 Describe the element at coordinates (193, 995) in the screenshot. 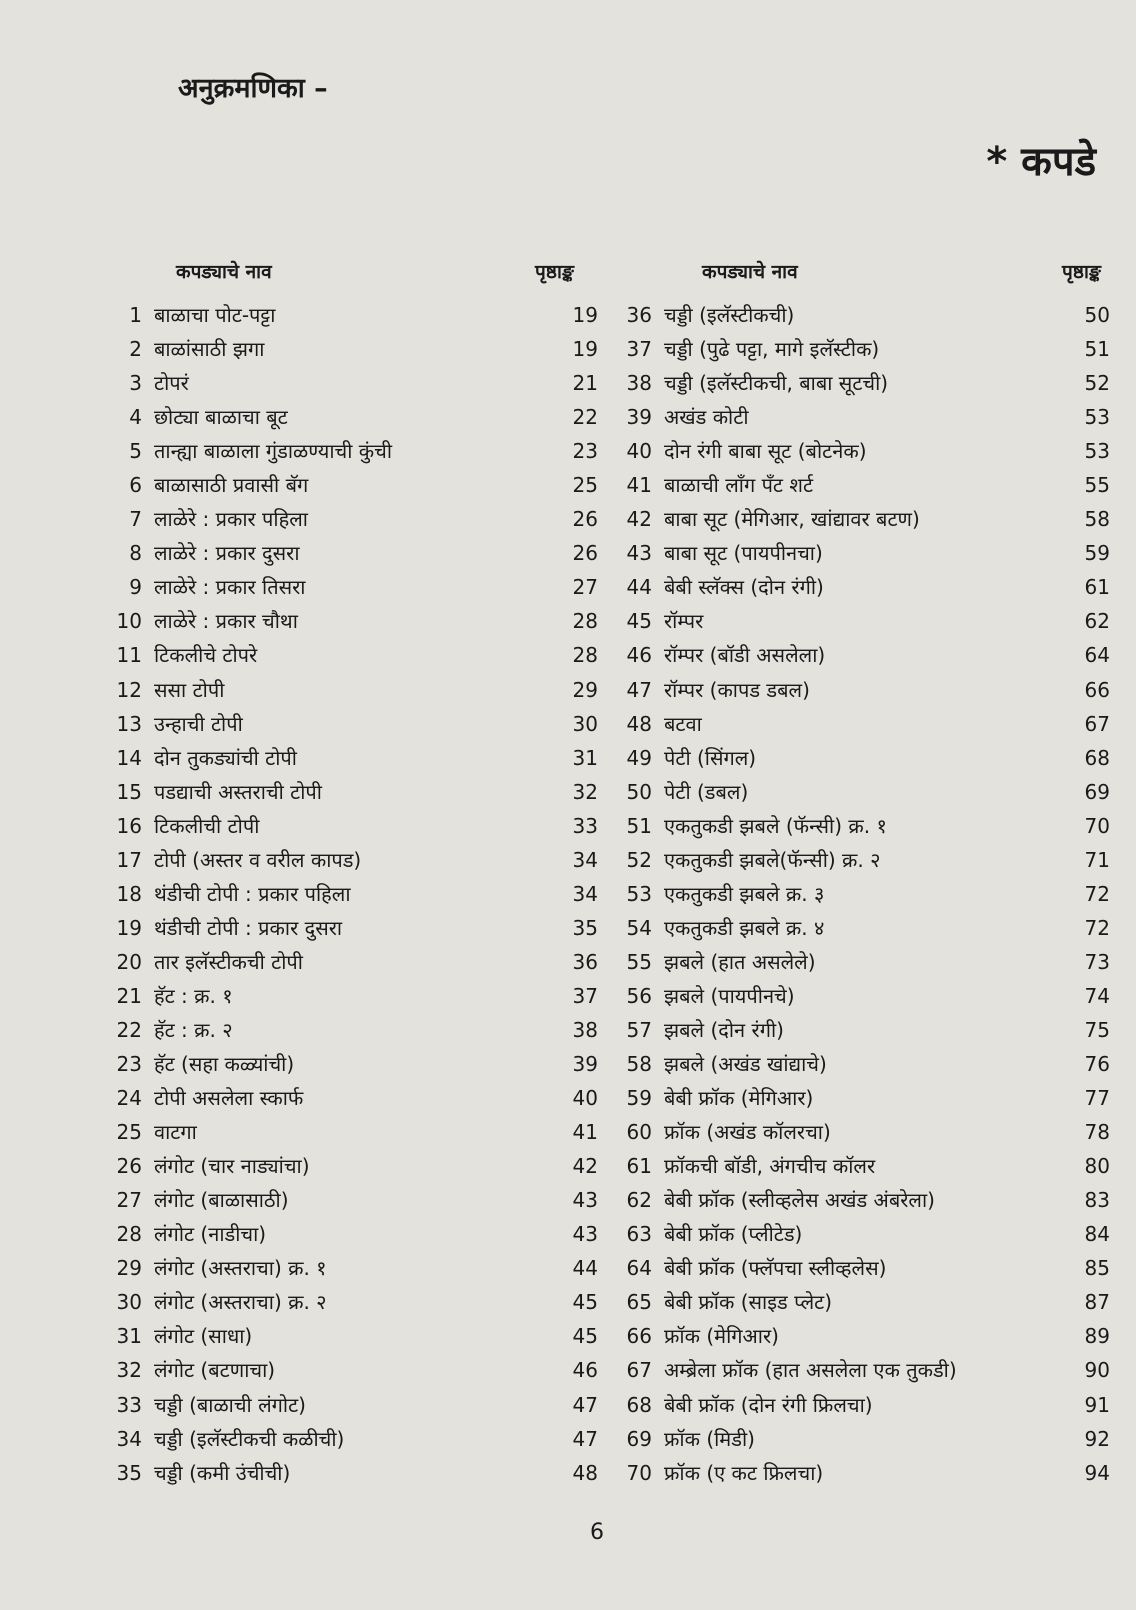

I see `entry-title: हॅट : क्र. १` at that location.